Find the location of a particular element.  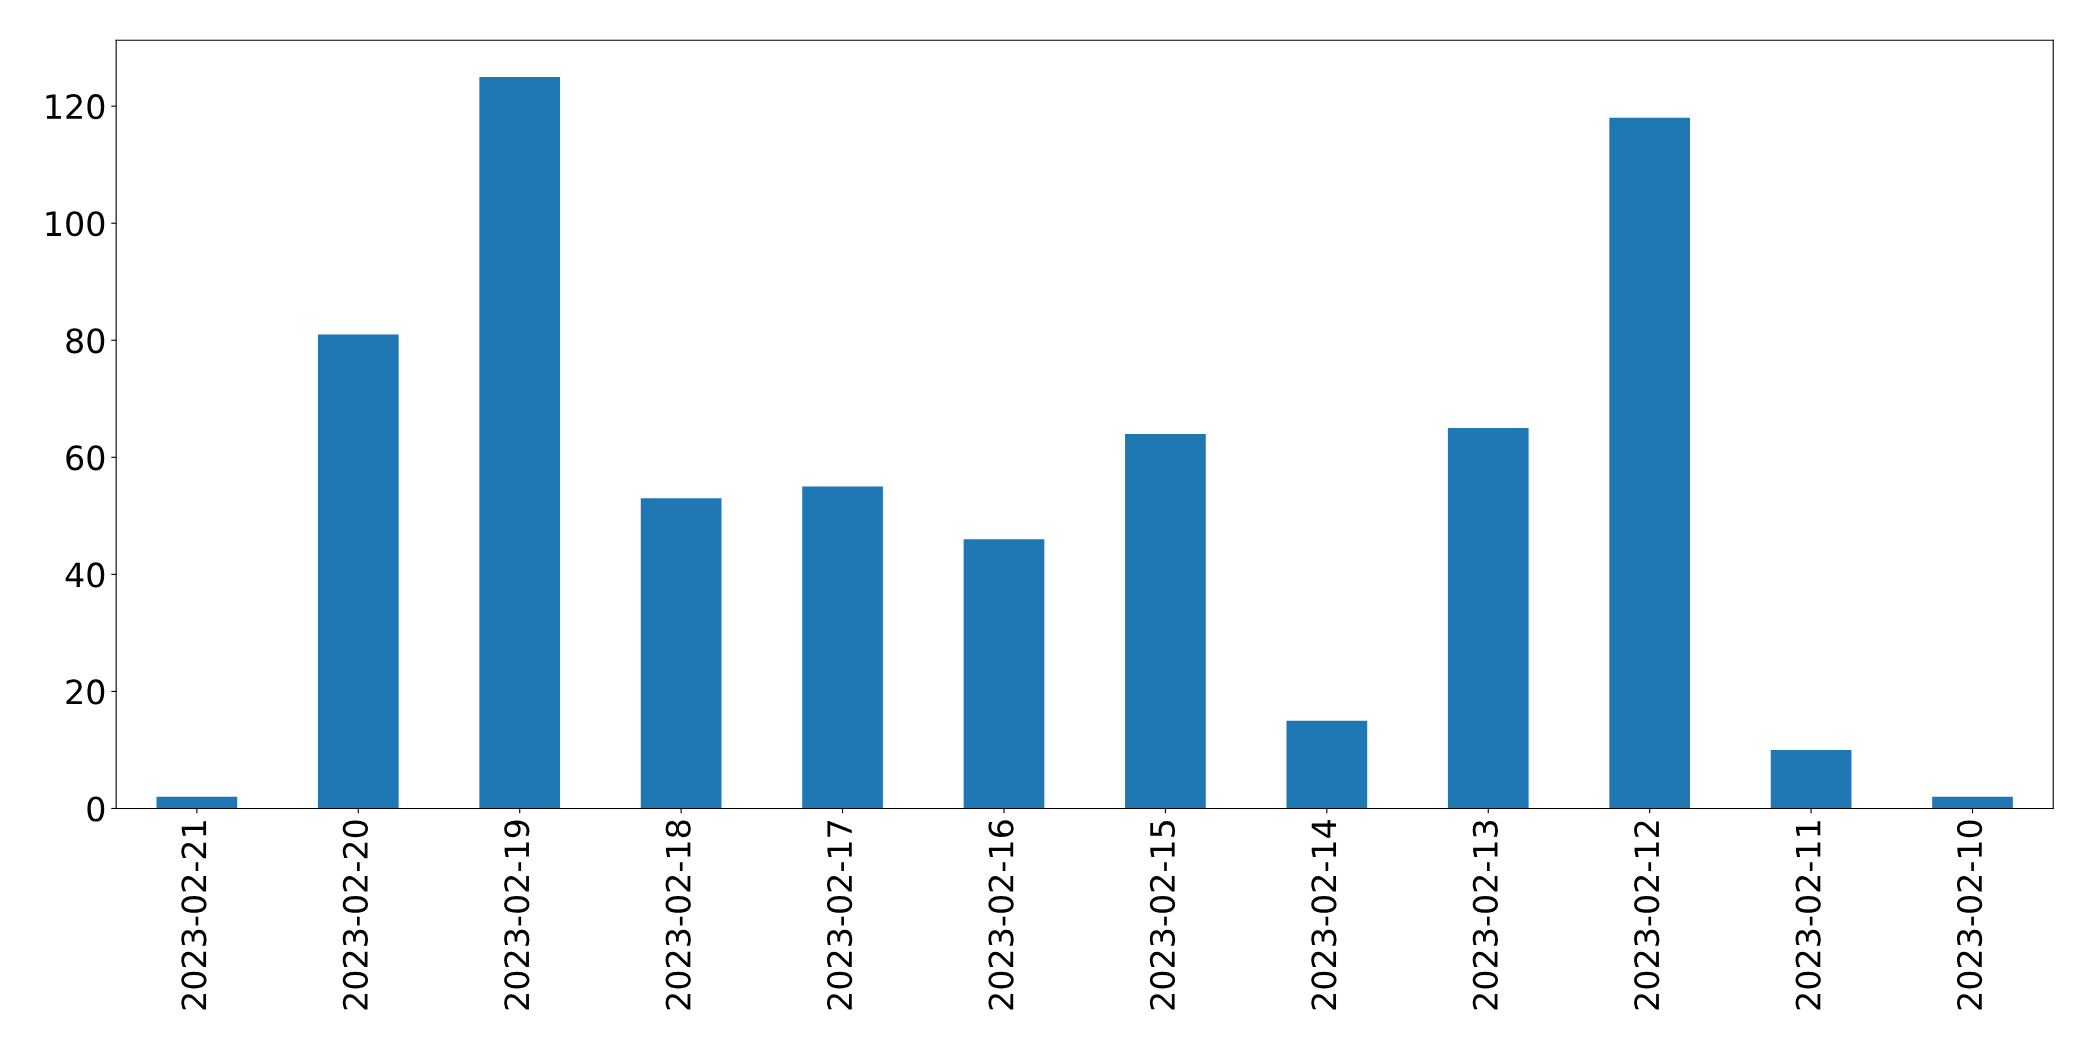

x-tick-label: 2023-02-12 is located at coordinates (1647, 915).